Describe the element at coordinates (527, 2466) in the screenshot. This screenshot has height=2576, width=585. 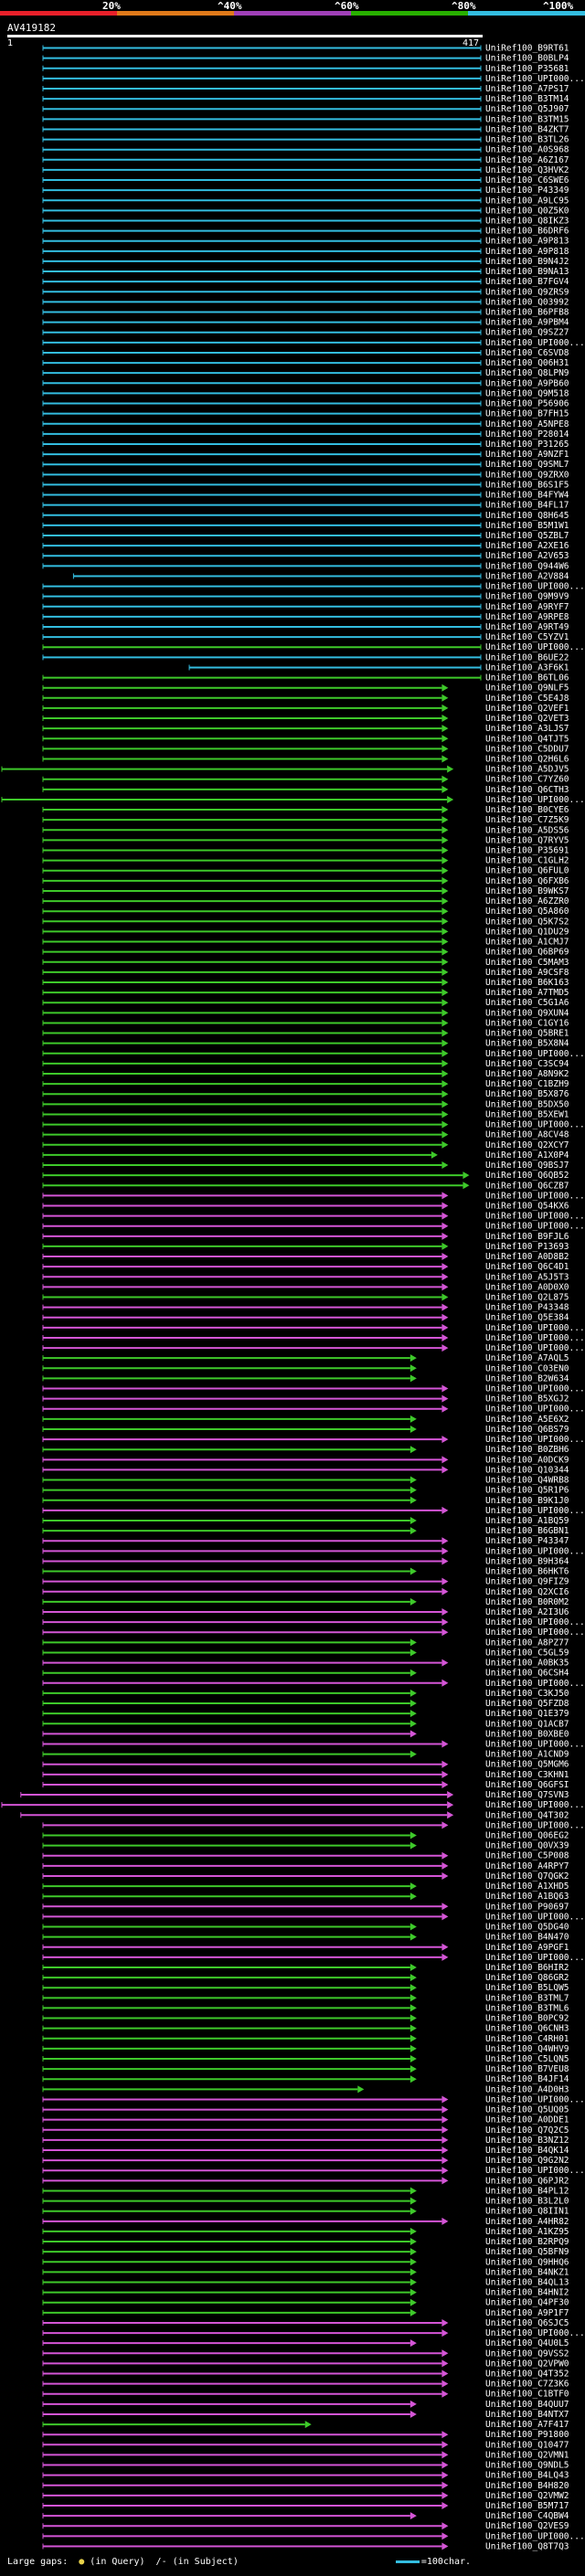
I see `hit-label: UniRef100_Q9NDL5` at that location.